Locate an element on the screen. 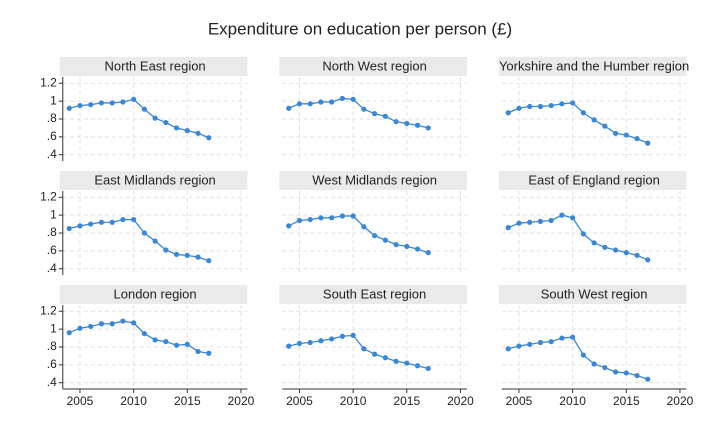  panel-title: East Midlands region is located at coordinates (154, 179).